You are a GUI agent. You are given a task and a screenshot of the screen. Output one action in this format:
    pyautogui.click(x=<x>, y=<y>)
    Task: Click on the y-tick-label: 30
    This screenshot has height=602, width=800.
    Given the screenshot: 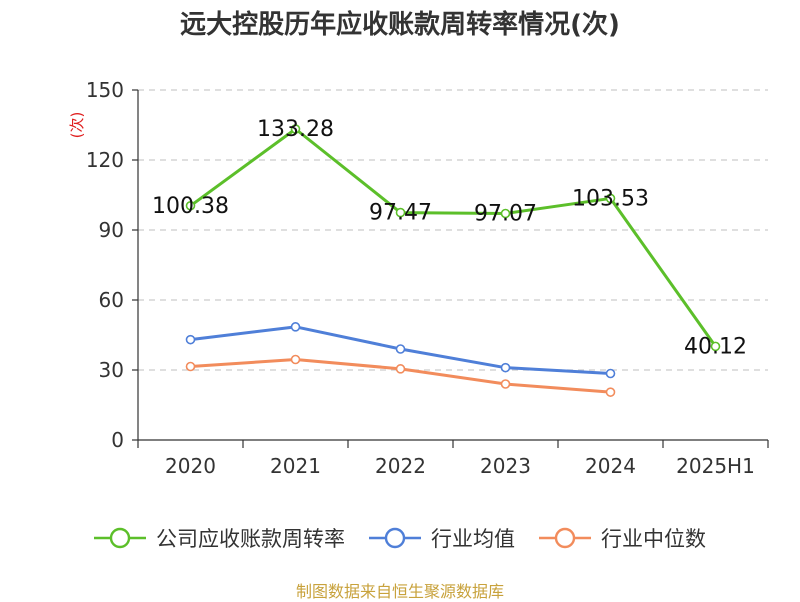 What is the action you would take?
    pyautogui.click(x=111, y=370)
    